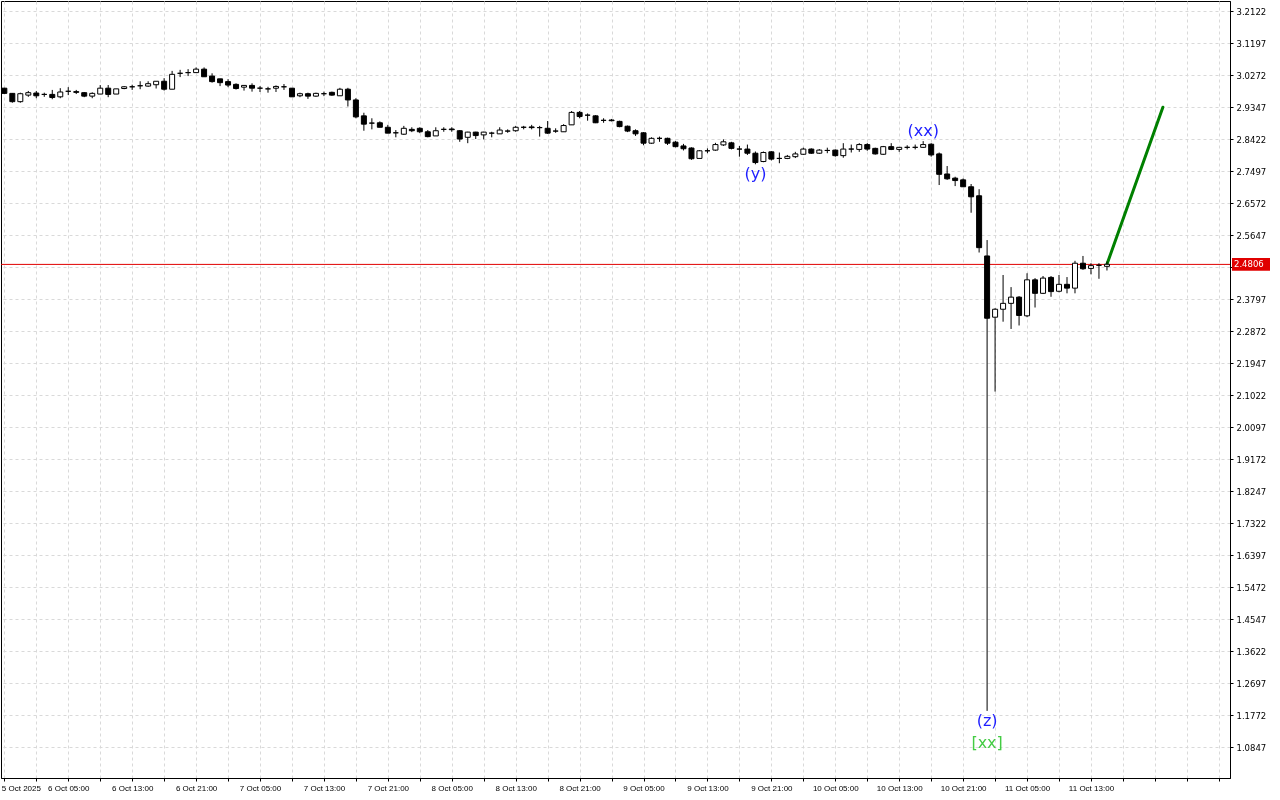  I want to click on y-tick-label: 2.8422, so click(1251, 139).